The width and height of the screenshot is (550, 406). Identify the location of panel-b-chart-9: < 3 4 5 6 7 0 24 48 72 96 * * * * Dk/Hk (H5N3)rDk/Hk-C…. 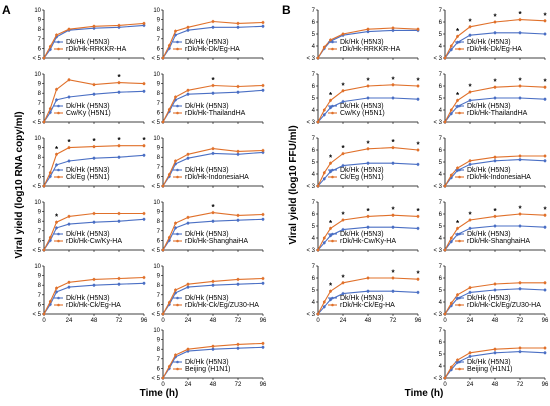
(364, 294).